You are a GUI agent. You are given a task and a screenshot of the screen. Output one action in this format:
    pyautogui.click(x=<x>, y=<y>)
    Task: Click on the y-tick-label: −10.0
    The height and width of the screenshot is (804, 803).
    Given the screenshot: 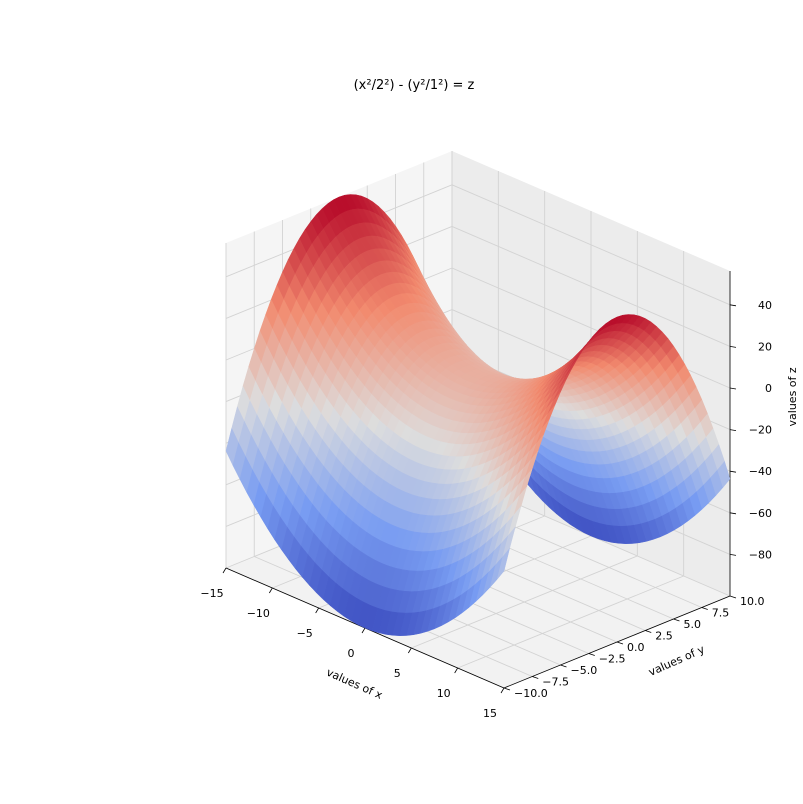 What is the action you would take?
    pyautogui.click(x=531, y=693)
    